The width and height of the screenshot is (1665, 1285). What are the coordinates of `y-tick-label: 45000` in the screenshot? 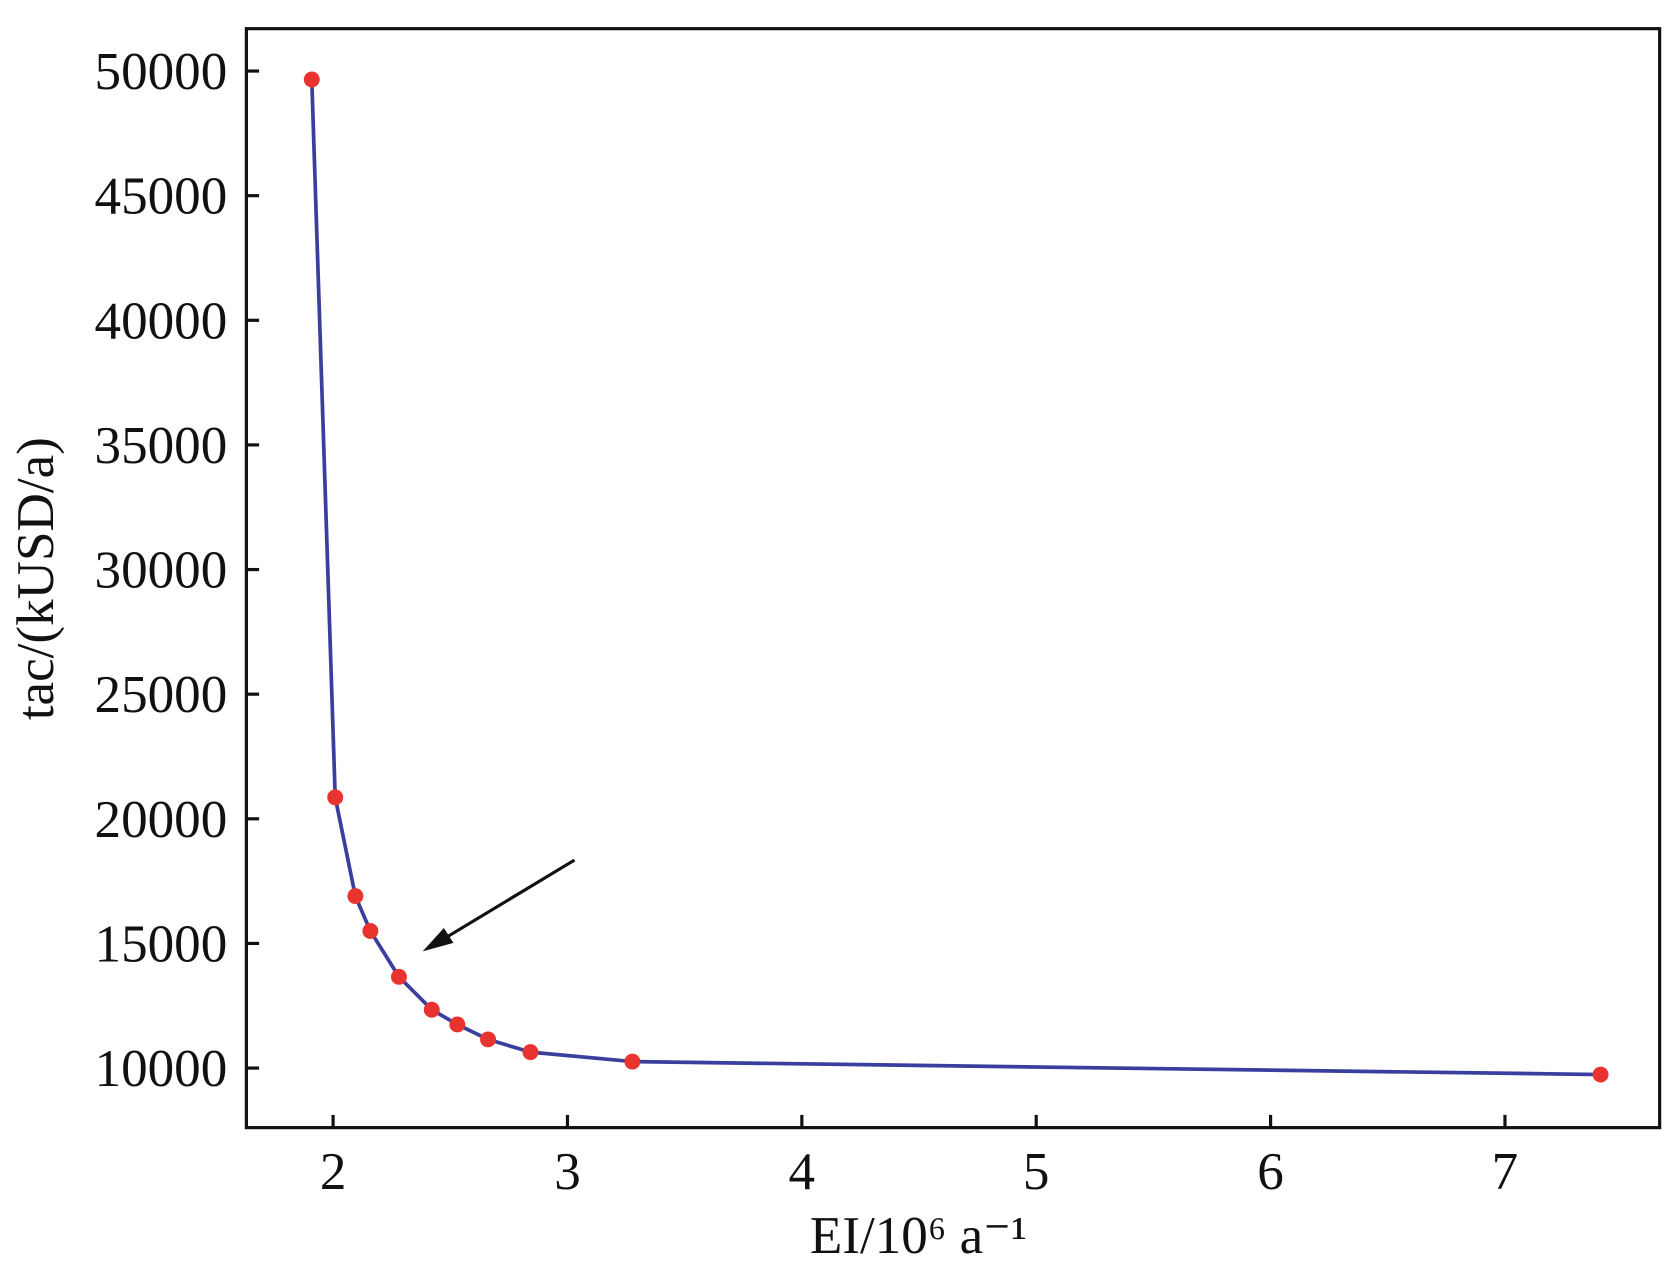 It's located at (161, 197).